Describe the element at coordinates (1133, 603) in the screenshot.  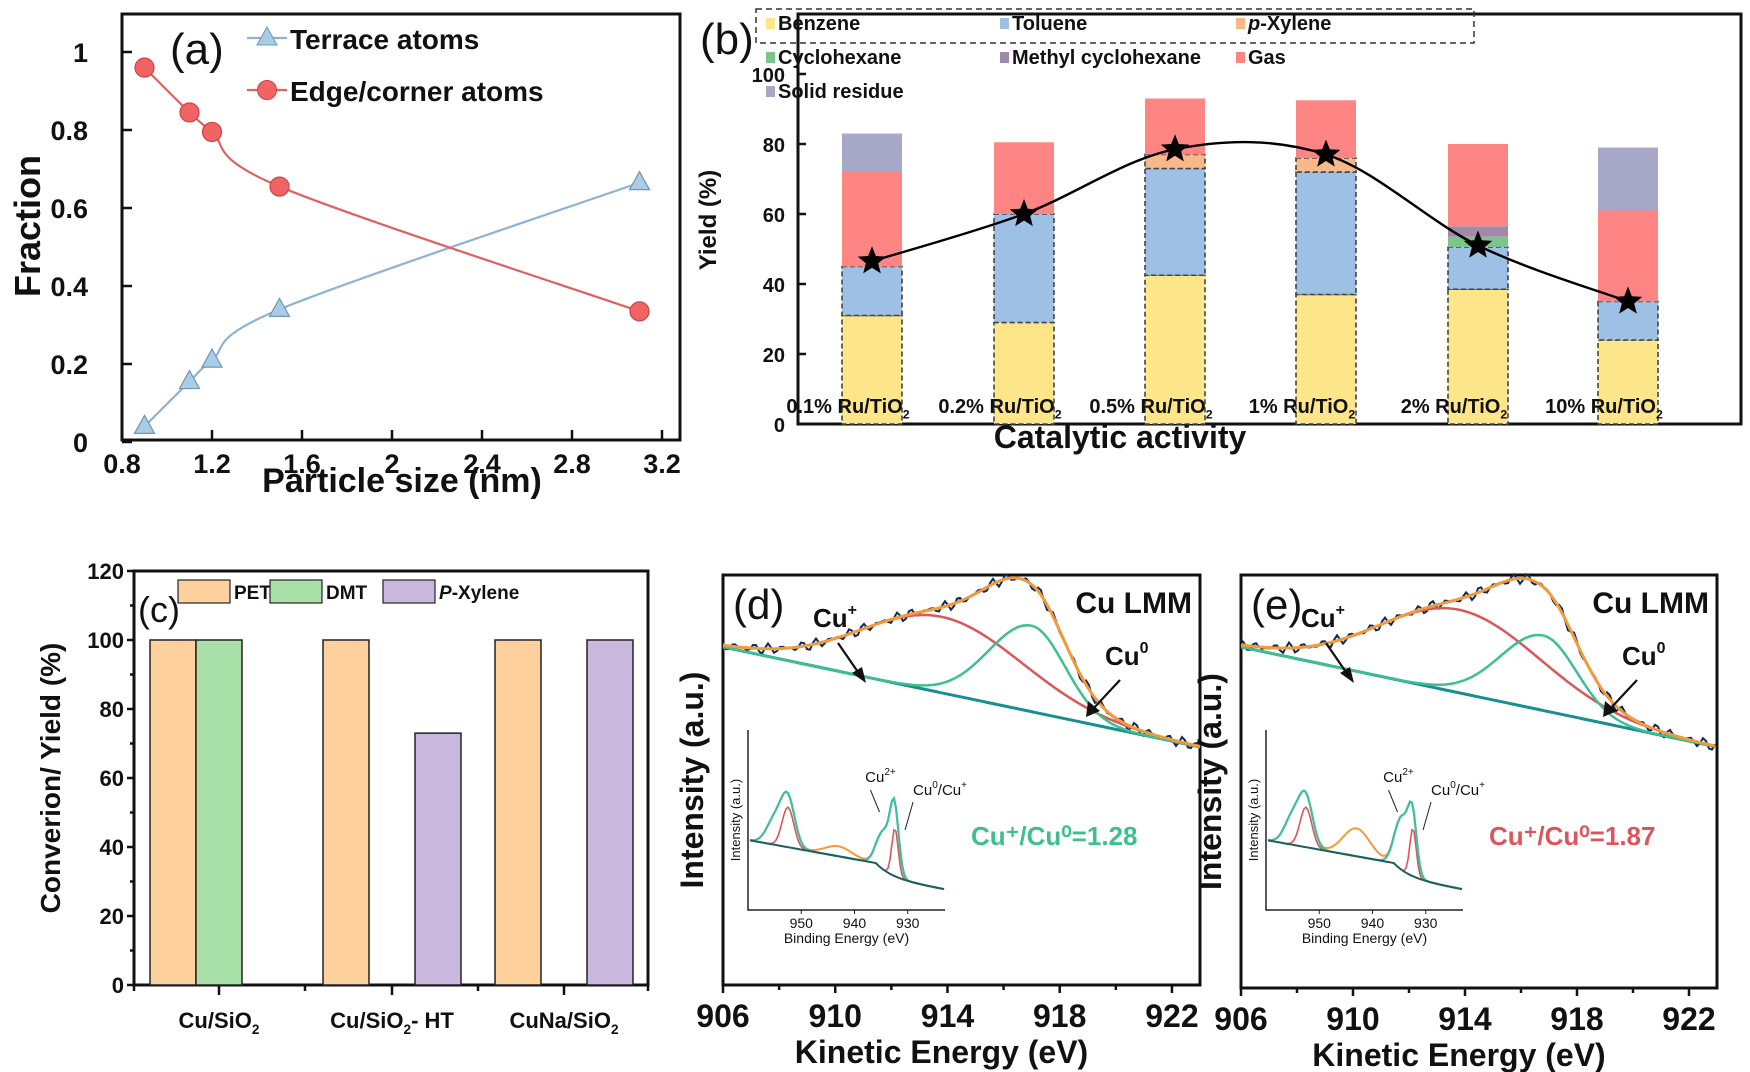
I see `cu-lmm-label: Cu LMM` at that location.